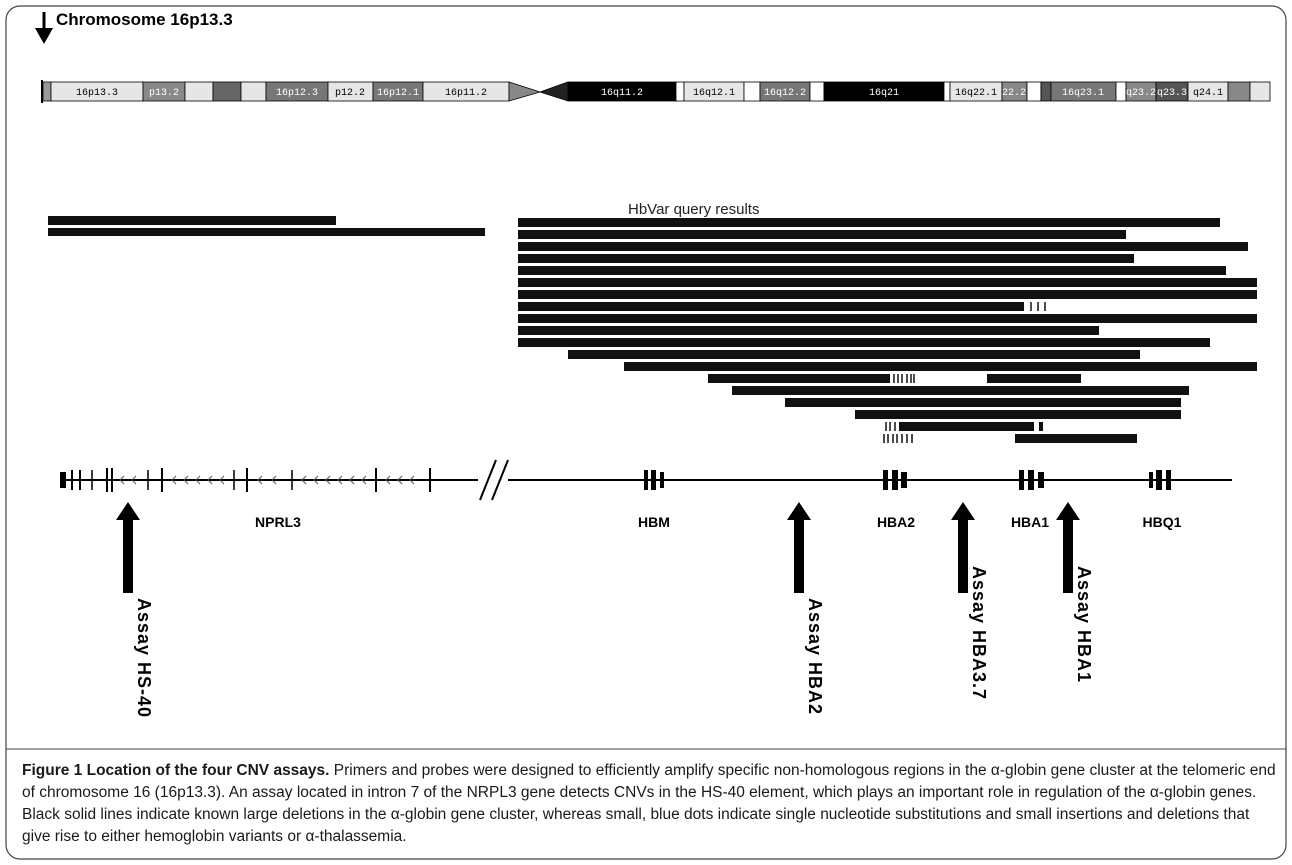 Image resolution: width=1292 pixels, height=865 pixels. I want to click on assay-arrow-hs40, so click(128, 547).